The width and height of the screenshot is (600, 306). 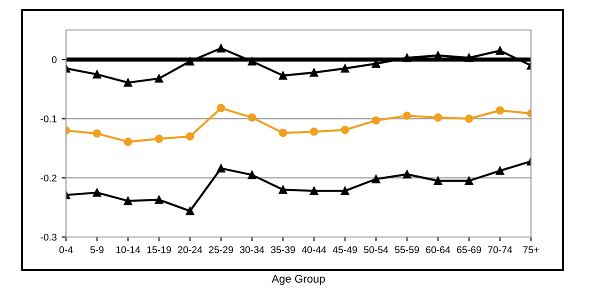 I want to click on x-tick-label: 65-69, so click(x=469, y=250).